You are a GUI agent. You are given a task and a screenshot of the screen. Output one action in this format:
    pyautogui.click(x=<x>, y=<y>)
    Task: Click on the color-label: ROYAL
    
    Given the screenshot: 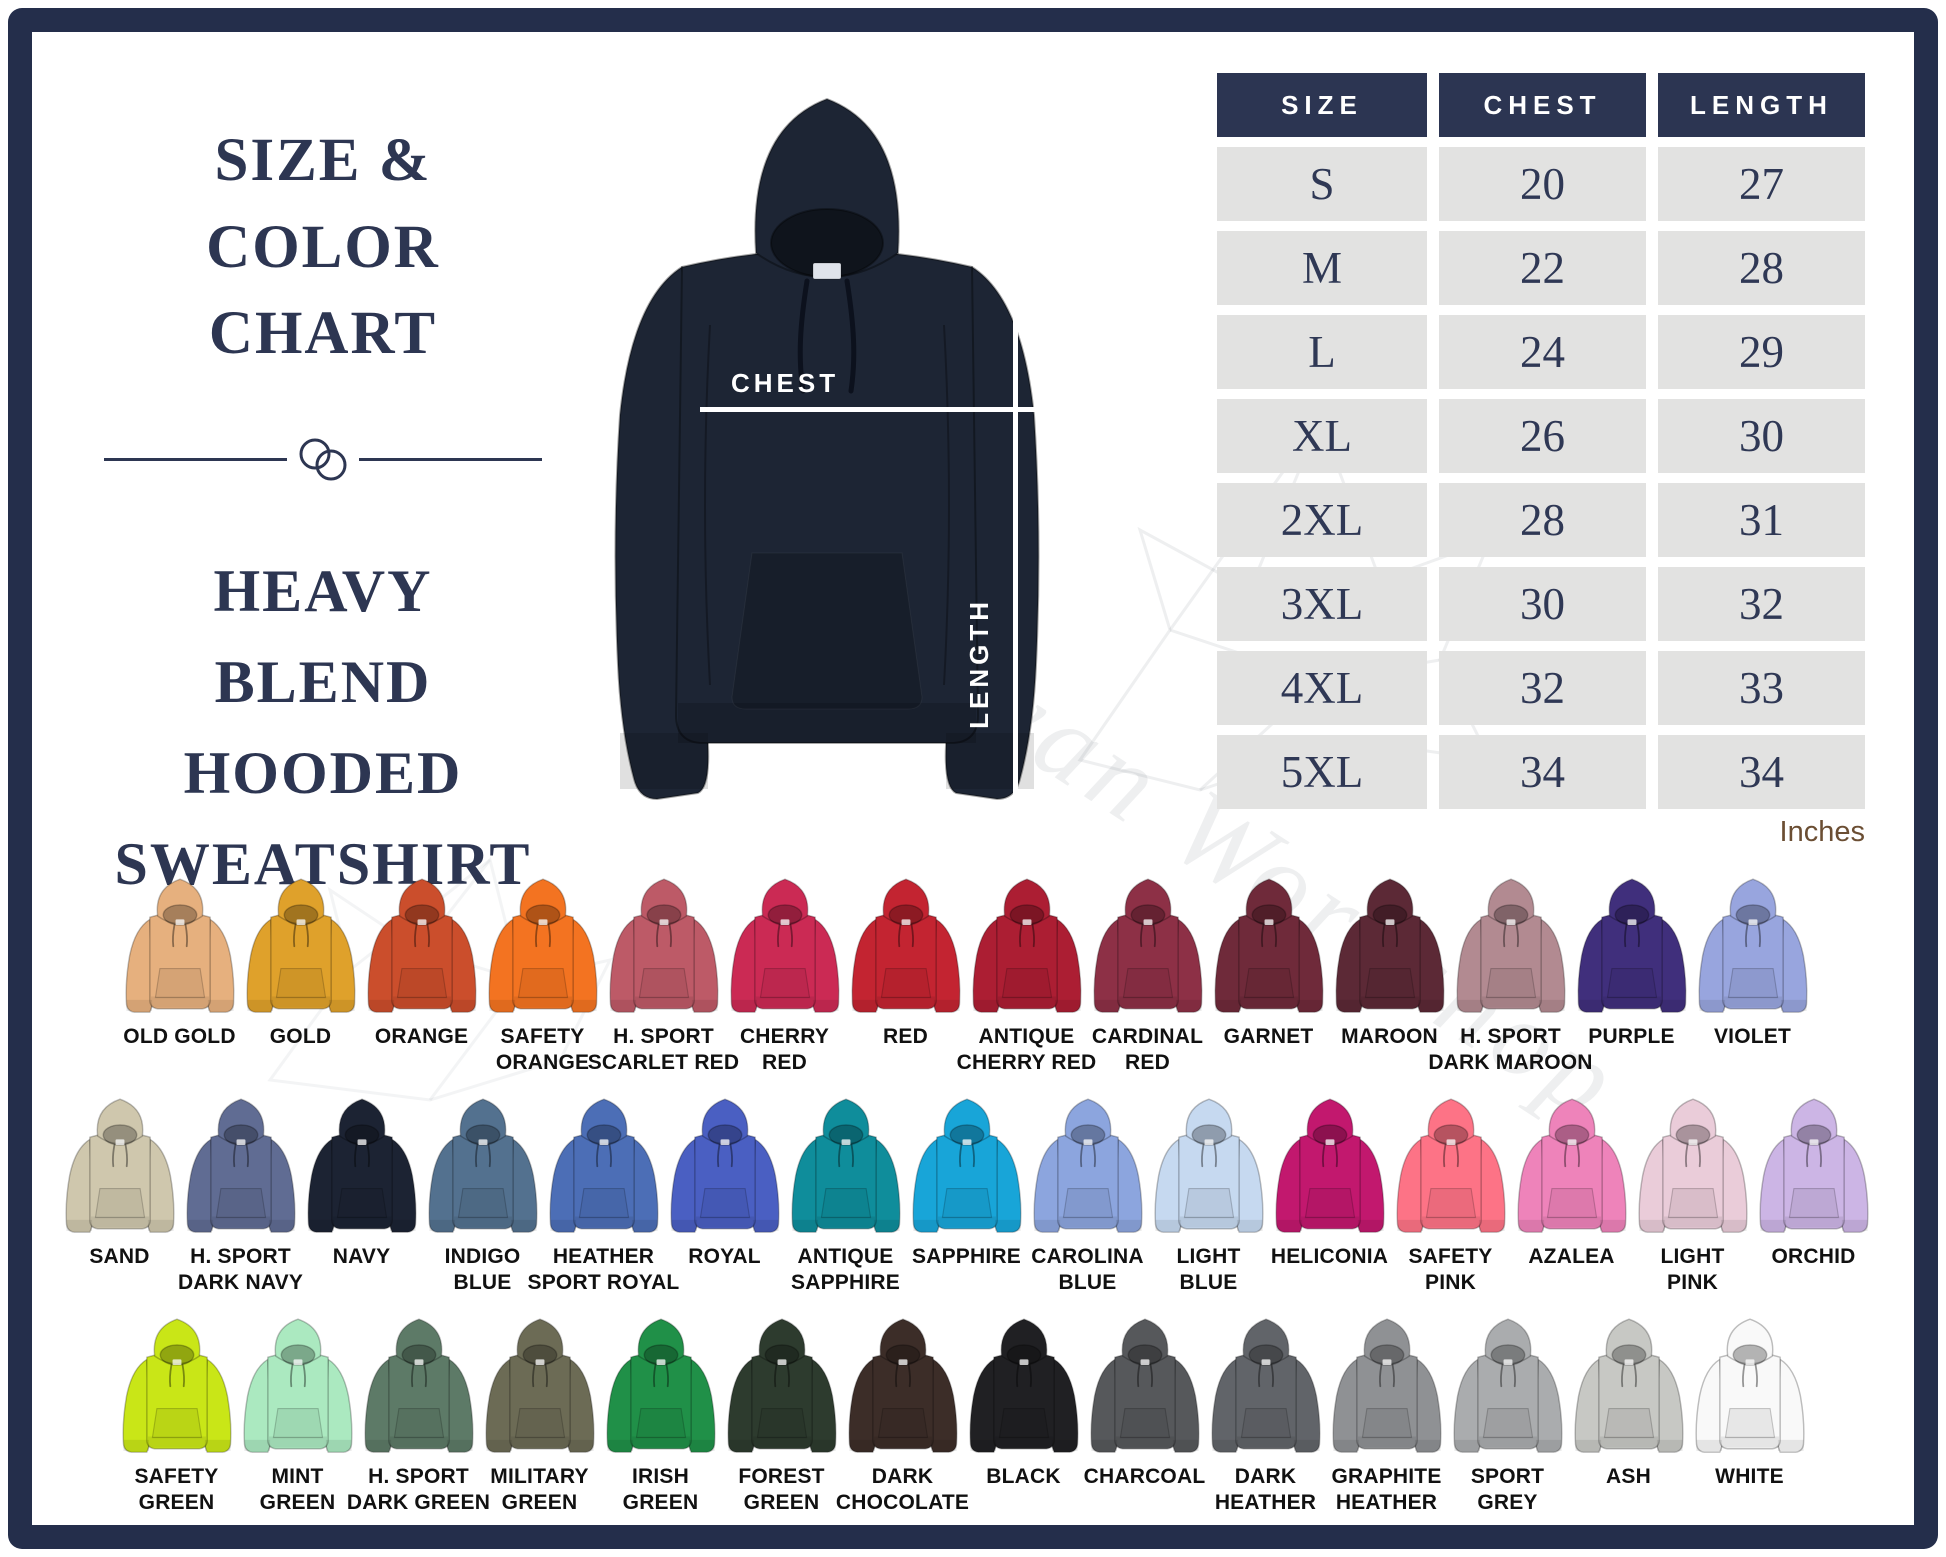 What is the action you would take?
    pyautogui.click(x=724, y=1256)
    